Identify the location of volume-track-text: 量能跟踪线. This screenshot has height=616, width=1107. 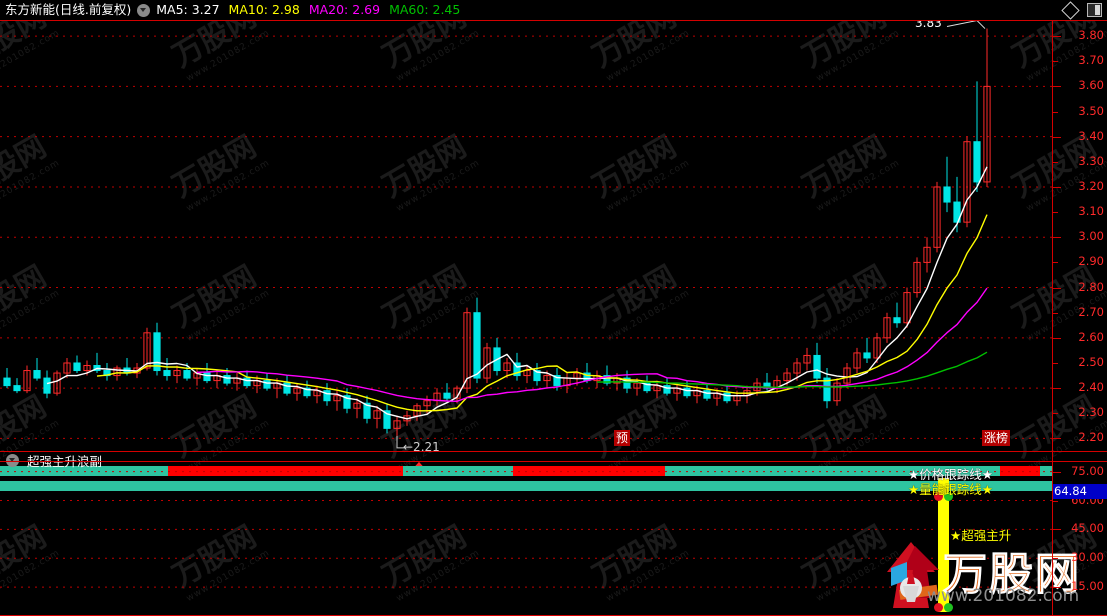
(950, 489).